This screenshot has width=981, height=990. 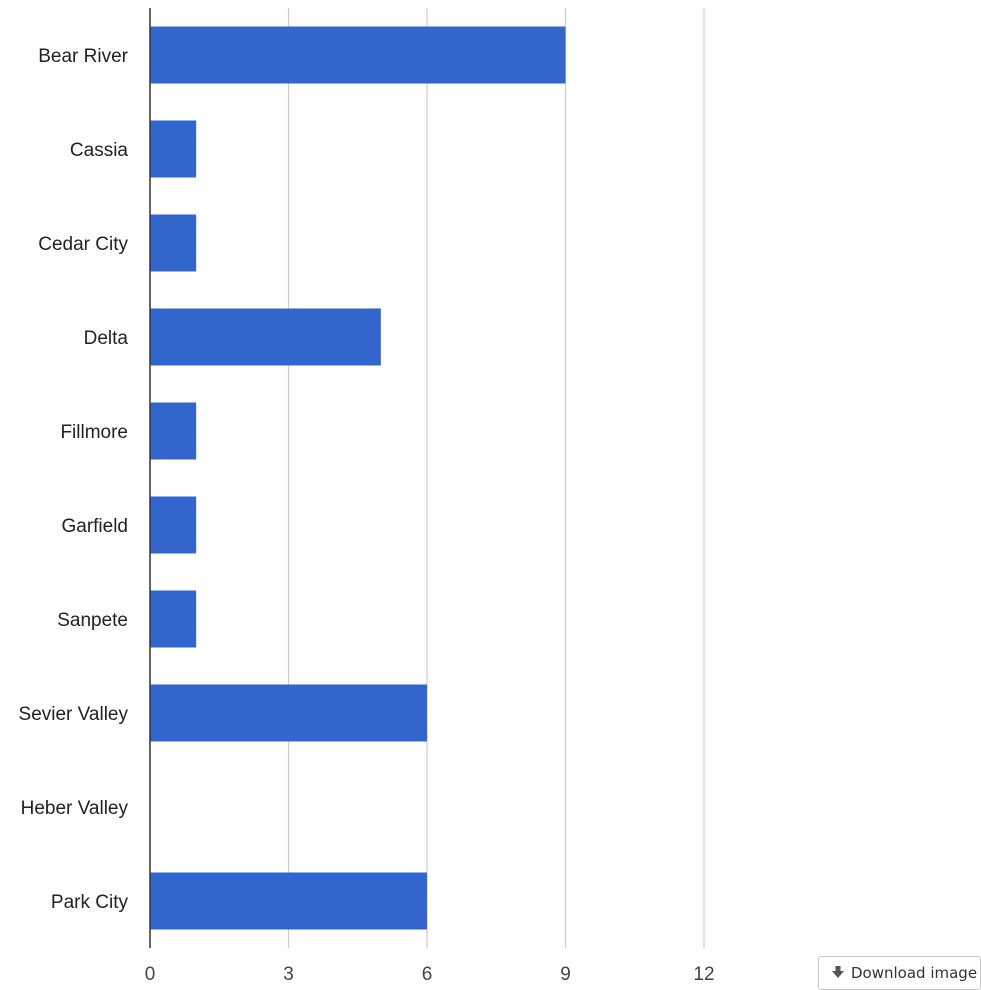 I want to click on category-label: Bear River, so click(x=83, y=56).